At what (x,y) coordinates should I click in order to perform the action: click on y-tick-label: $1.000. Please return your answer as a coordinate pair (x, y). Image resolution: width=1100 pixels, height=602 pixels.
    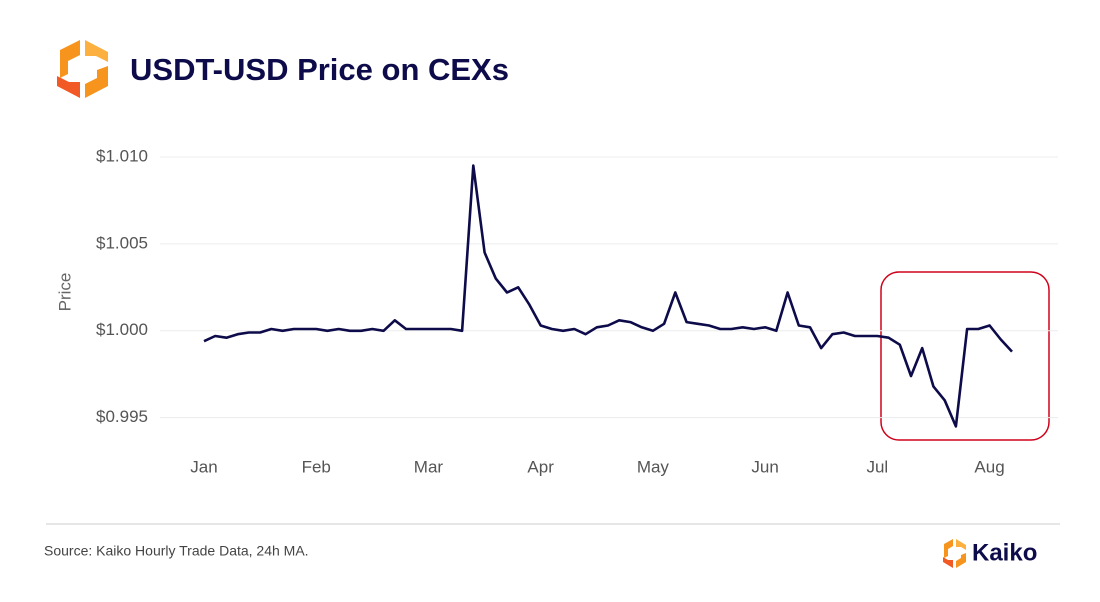
    Looking at the image, I should click on (122, 329).